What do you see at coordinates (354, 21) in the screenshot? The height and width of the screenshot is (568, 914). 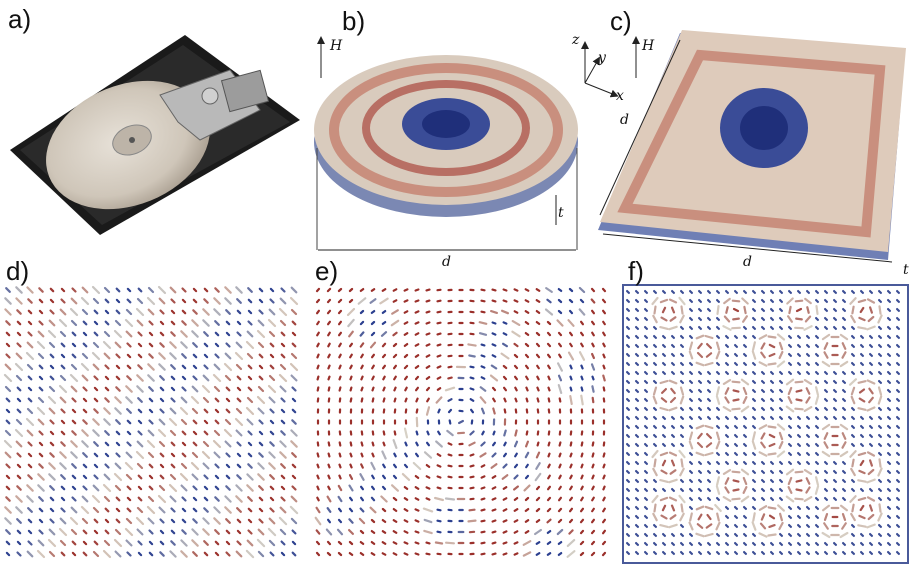 I see `panel-label-b: b)` at bounding box center [354, 21].